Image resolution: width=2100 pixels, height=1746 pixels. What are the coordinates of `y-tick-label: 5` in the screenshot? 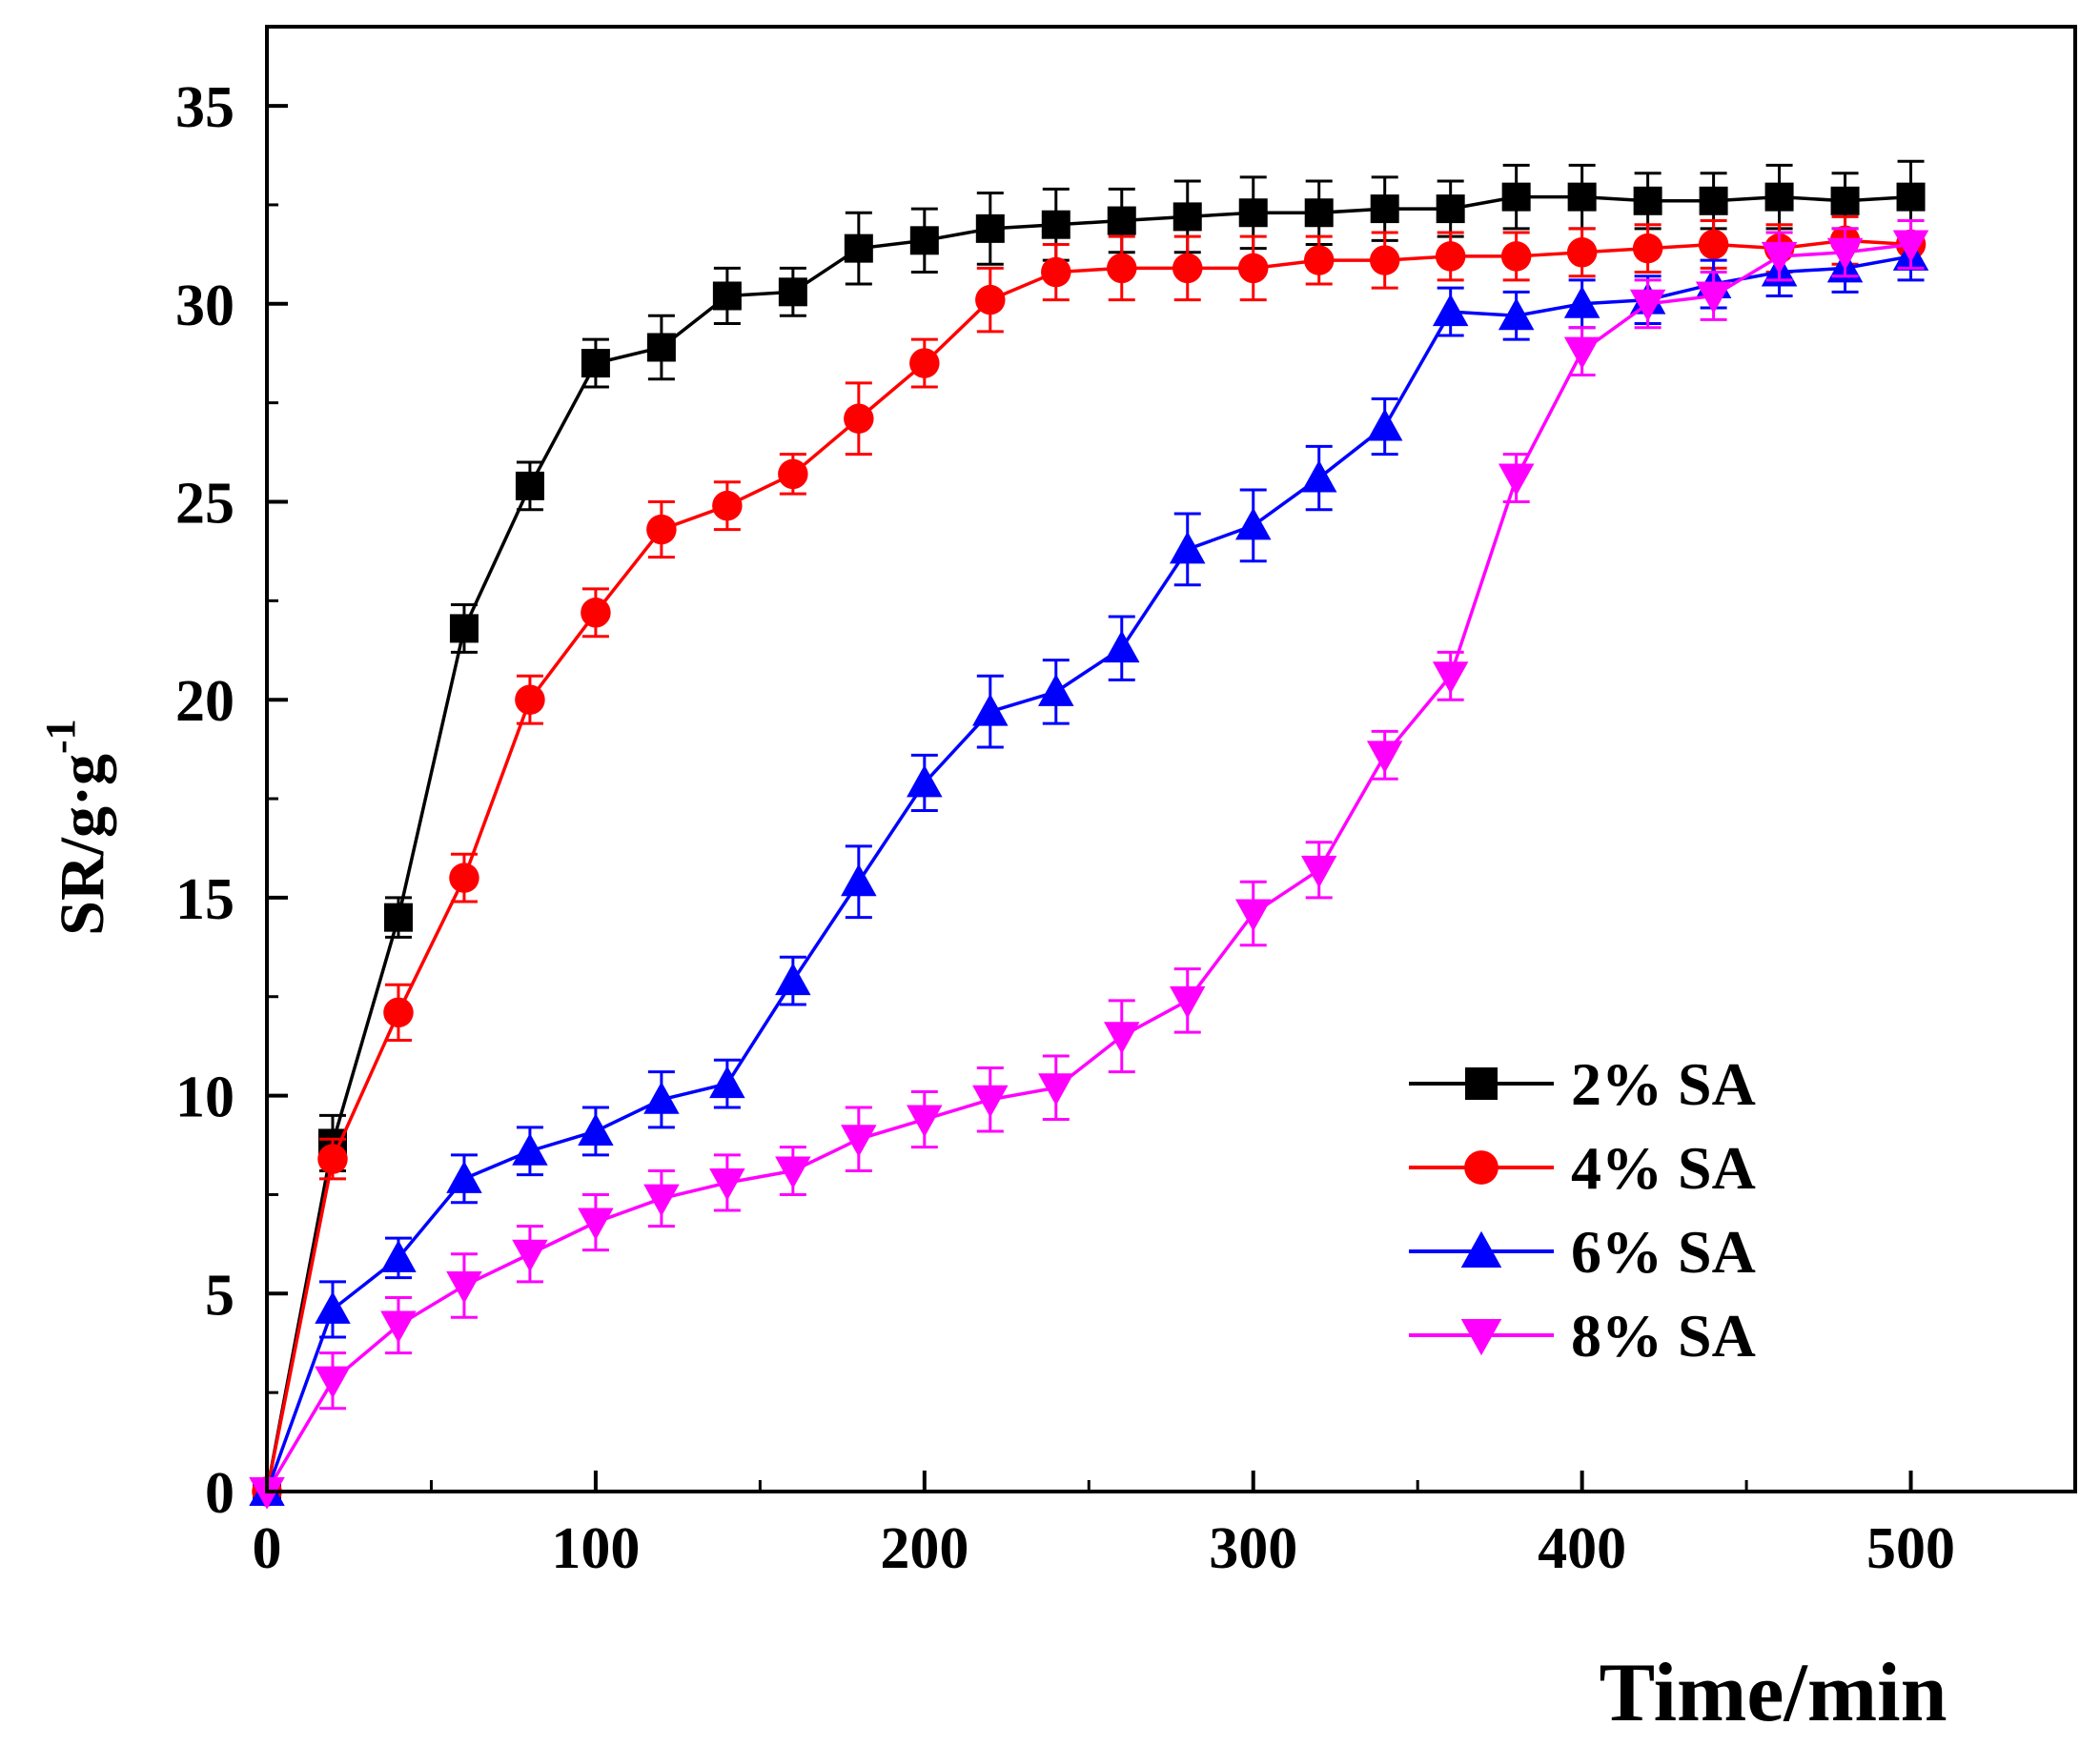 It's located at (219, 1295).